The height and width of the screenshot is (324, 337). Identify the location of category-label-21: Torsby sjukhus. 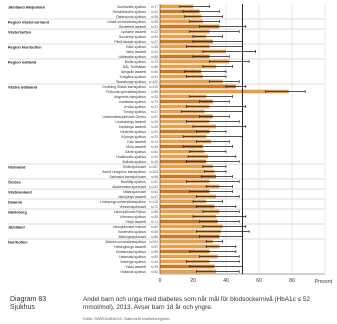
(135, 112).